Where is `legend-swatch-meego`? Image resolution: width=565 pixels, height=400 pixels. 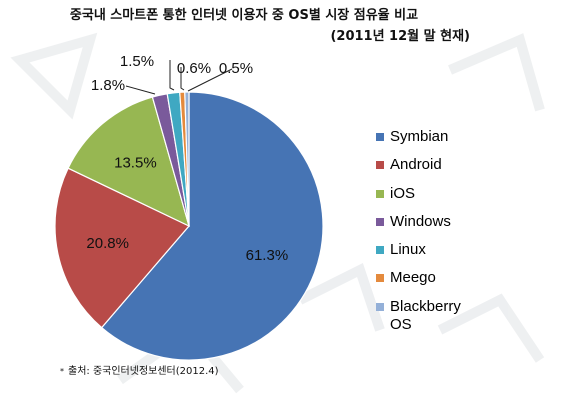
legend-swatch-meego is located at coordinates (380, 278).